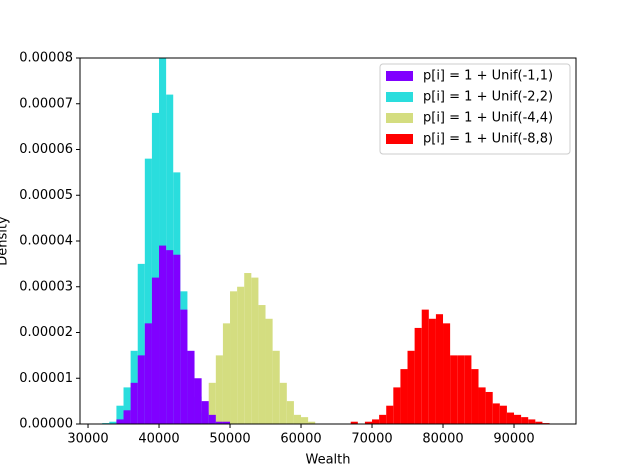  What do you see at coordinates (158, 439) in the screenshot?
I see `x-tick-label: 40000` at bounding box center [158, 439].